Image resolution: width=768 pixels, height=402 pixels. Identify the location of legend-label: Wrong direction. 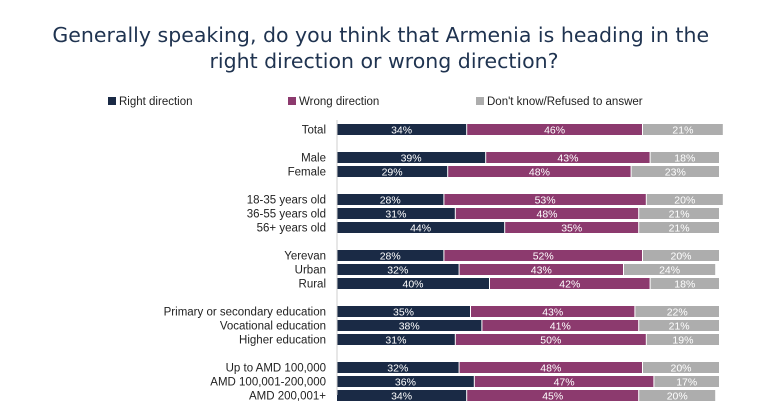
(339, 102).